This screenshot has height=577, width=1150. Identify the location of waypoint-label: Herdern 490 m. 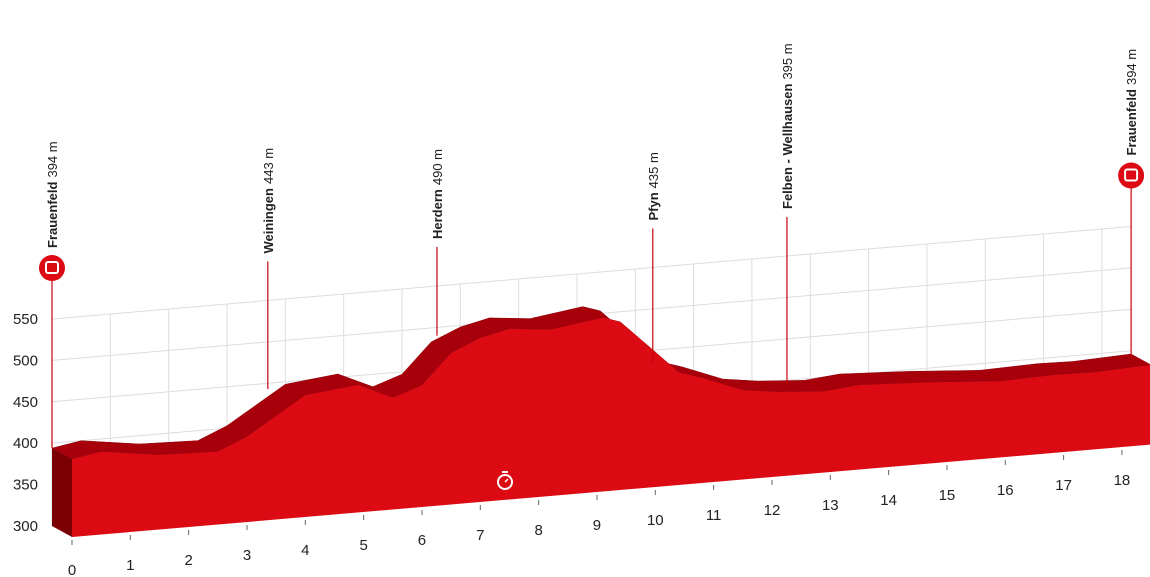
(437, 194).